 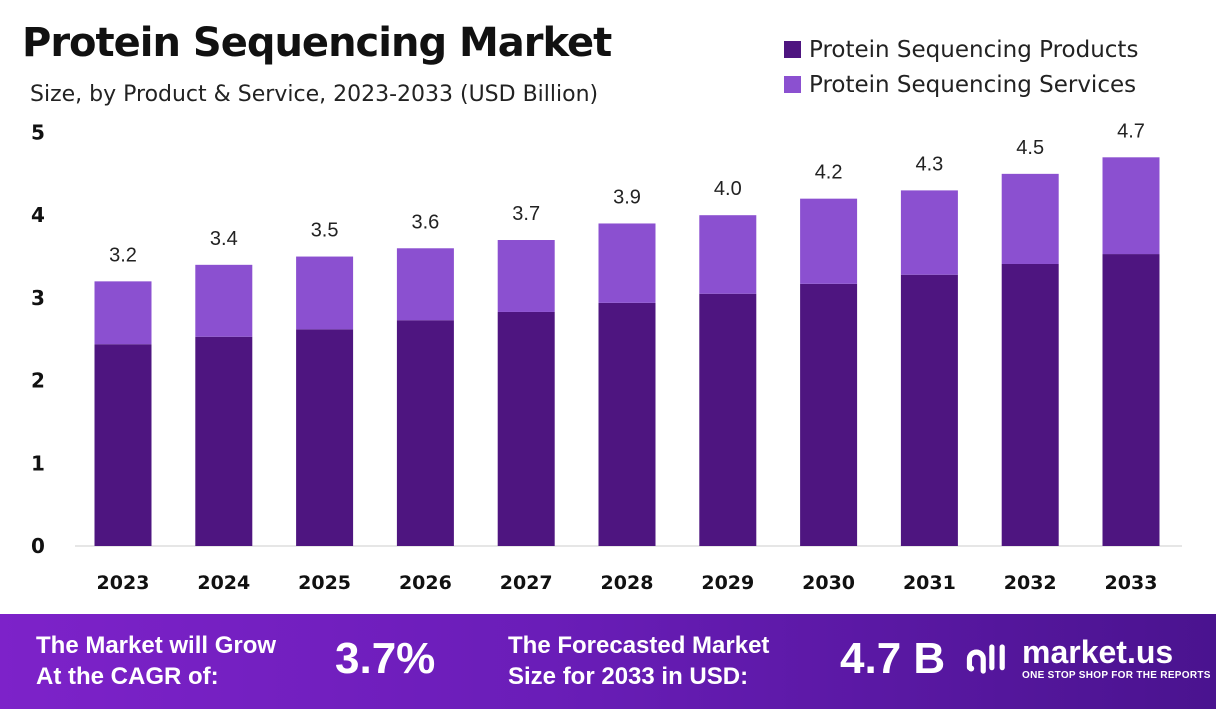 I want to click on bar-services-2031, so click(x=929, y=232).